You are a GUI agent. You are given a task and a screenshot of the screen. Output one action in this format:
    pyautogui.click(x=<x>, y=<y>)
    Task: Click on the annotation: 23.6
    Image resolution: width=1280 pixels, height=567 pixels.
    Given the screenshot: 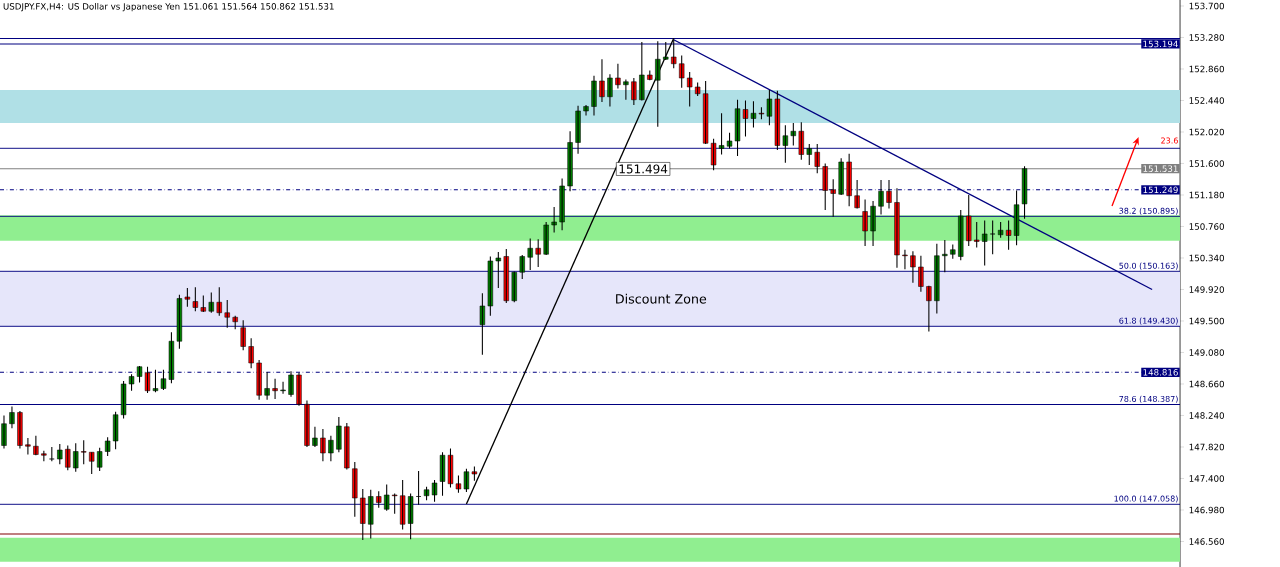 What is the action you would take?
    pyautogui.click(x=1169, y=140)
    